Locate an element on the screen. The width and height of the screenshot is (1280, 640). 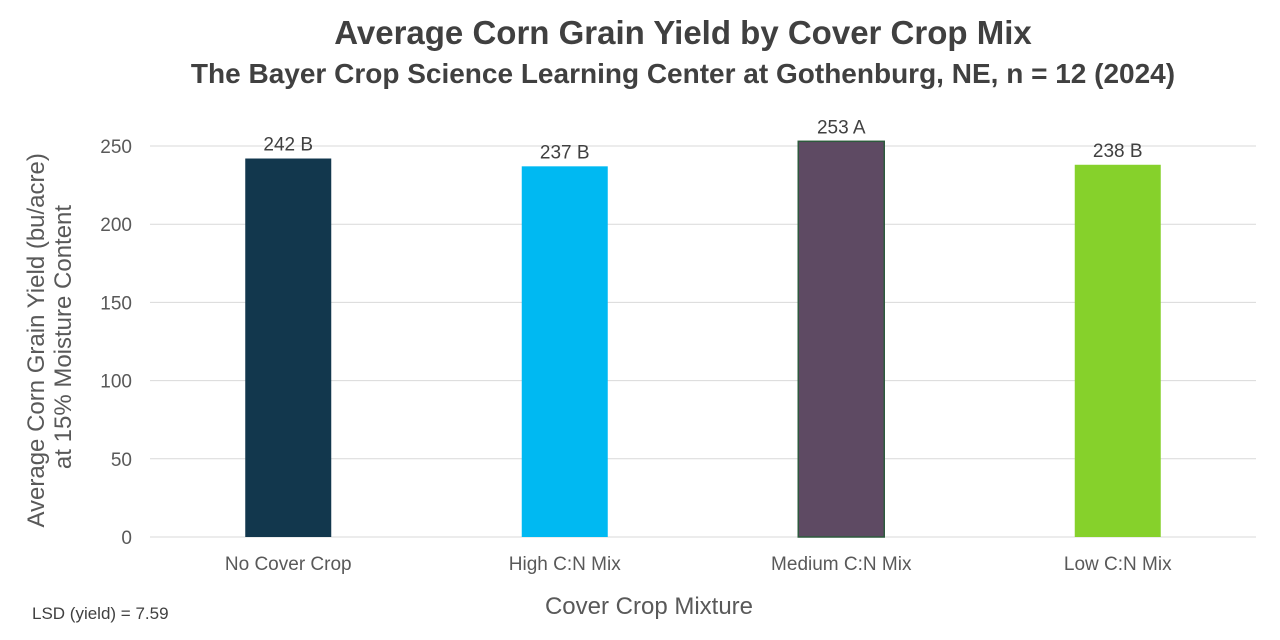
data-label: 253 A is located at coordinates (841, 127).